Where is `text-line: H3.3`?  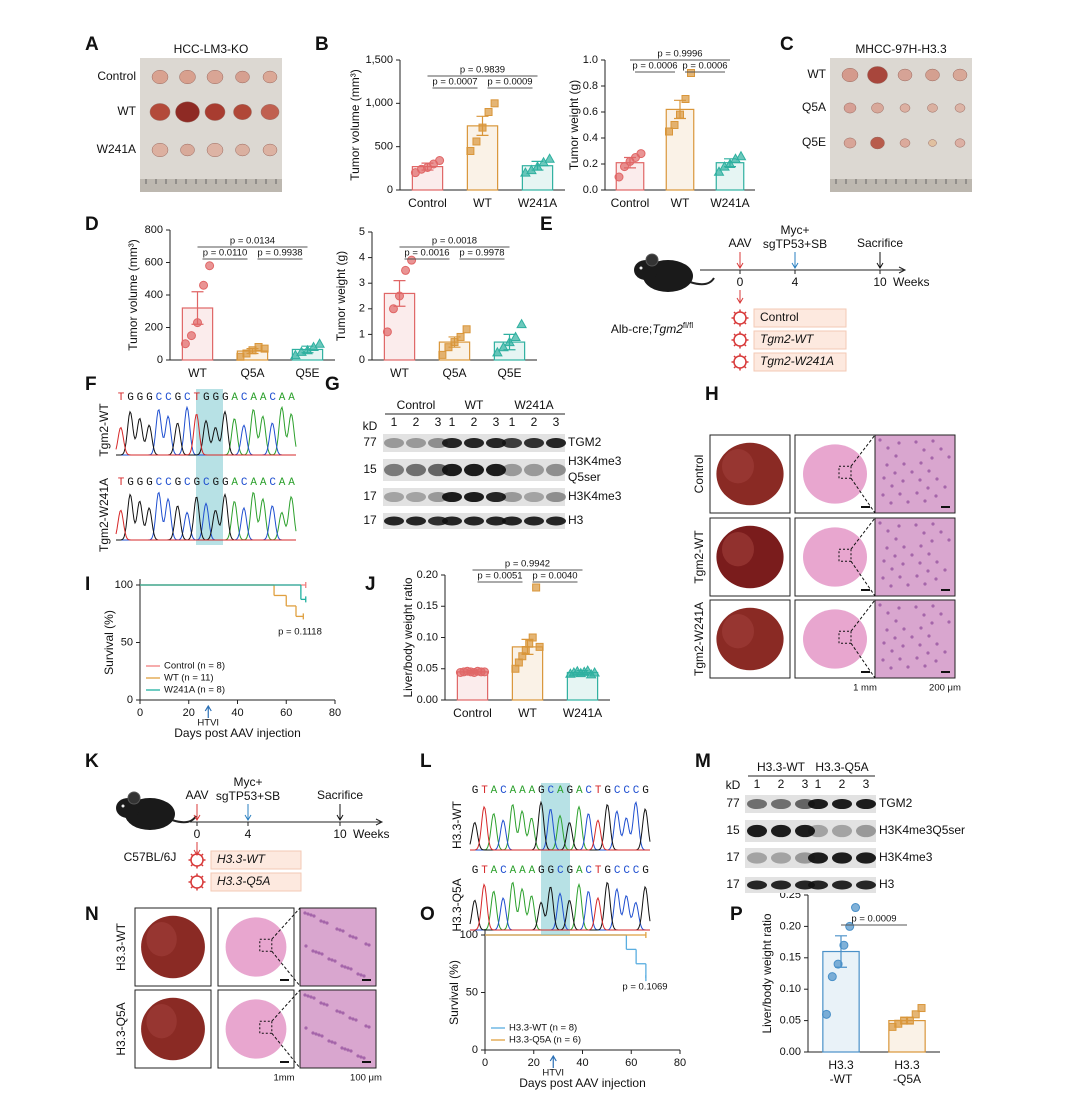 text-line: H3.3 is located at coordinates (841, 1065).